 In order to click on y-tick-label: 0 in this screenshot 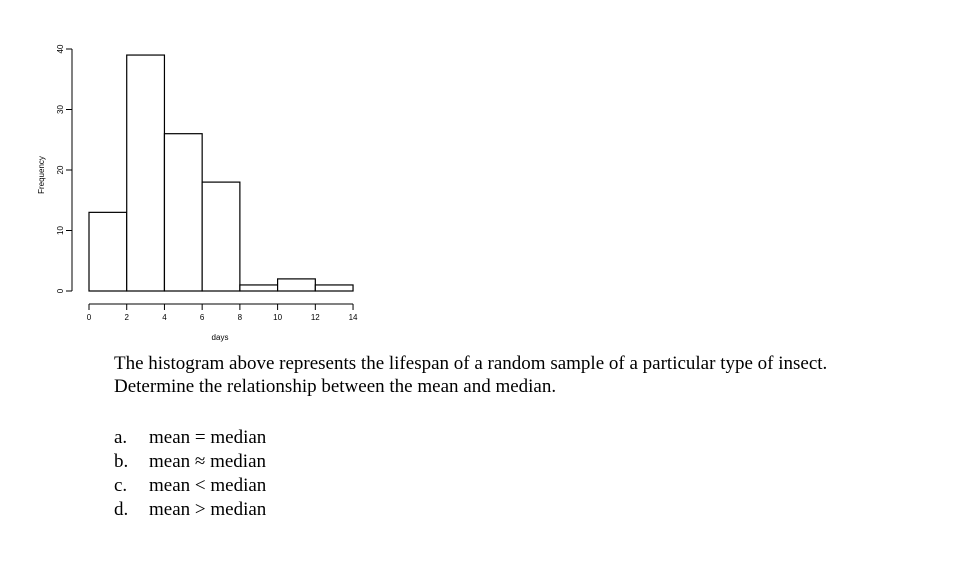, I will do `click(60, 290)`.